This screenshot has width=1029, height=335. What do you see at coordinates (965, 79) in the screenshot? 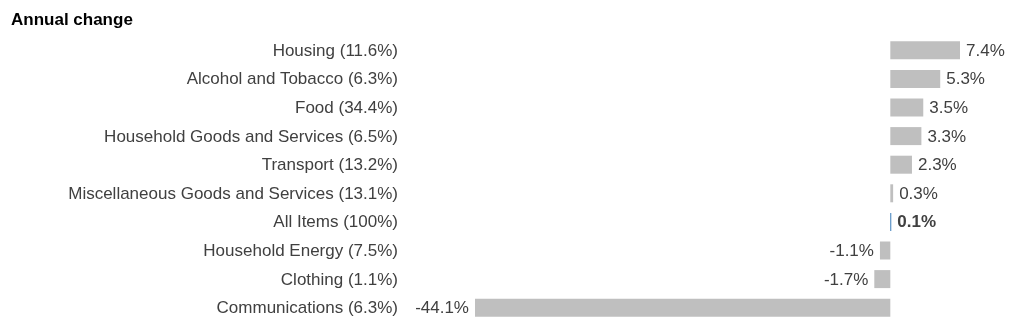
I see `data-label: 5.3%` at bounding box center [965, 79].